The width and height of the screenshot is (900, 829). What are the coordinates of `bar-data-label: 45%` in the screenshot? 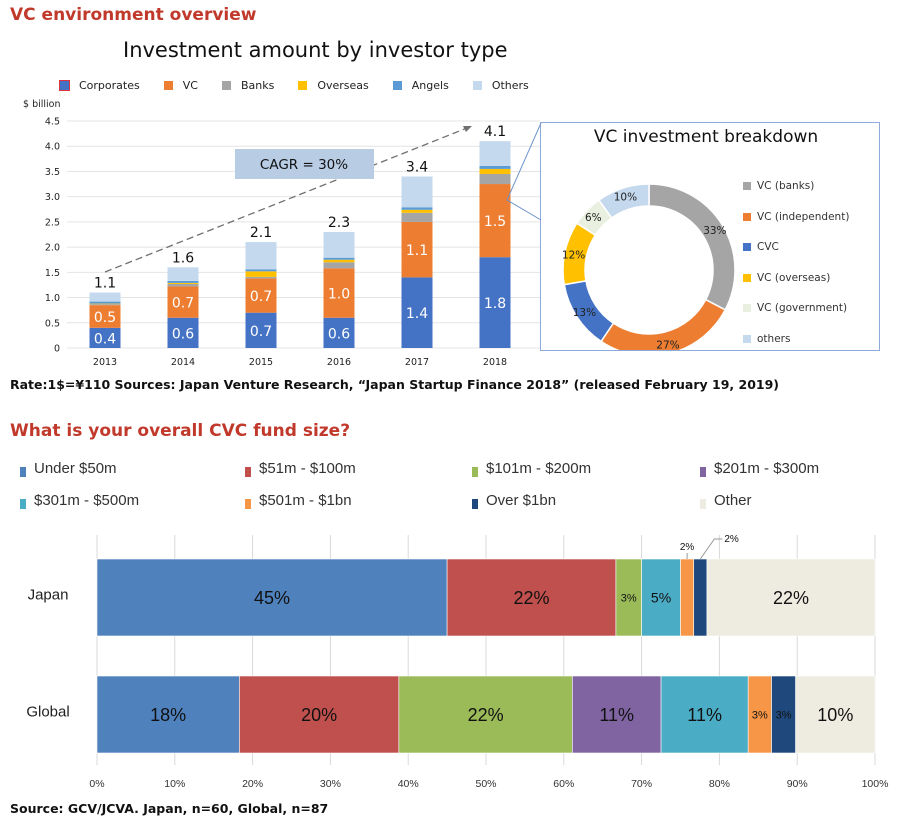 It's located at (272, 598).